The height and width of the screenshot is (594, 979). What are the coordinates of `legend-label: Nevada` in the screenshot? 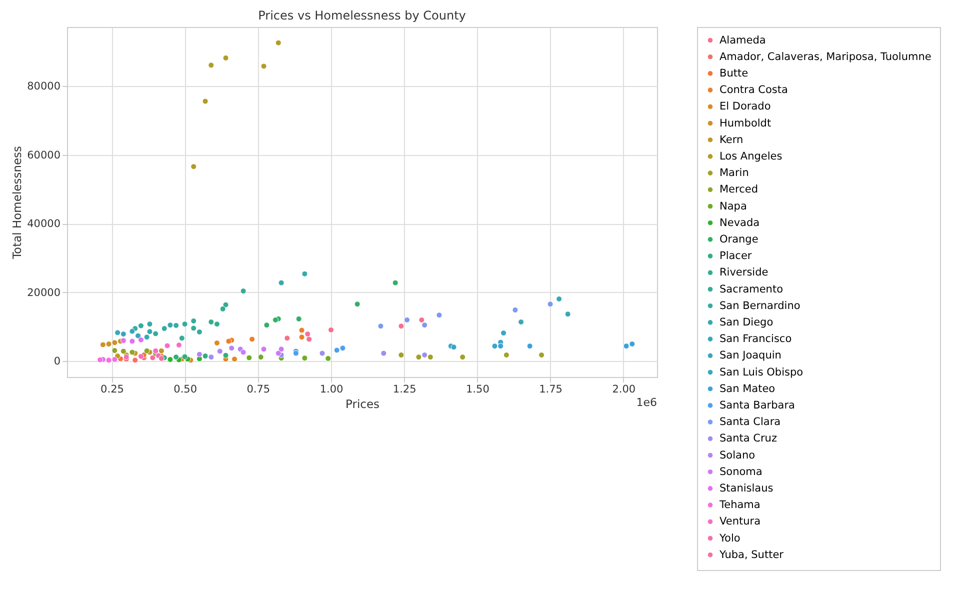 It's located at (740, 222).